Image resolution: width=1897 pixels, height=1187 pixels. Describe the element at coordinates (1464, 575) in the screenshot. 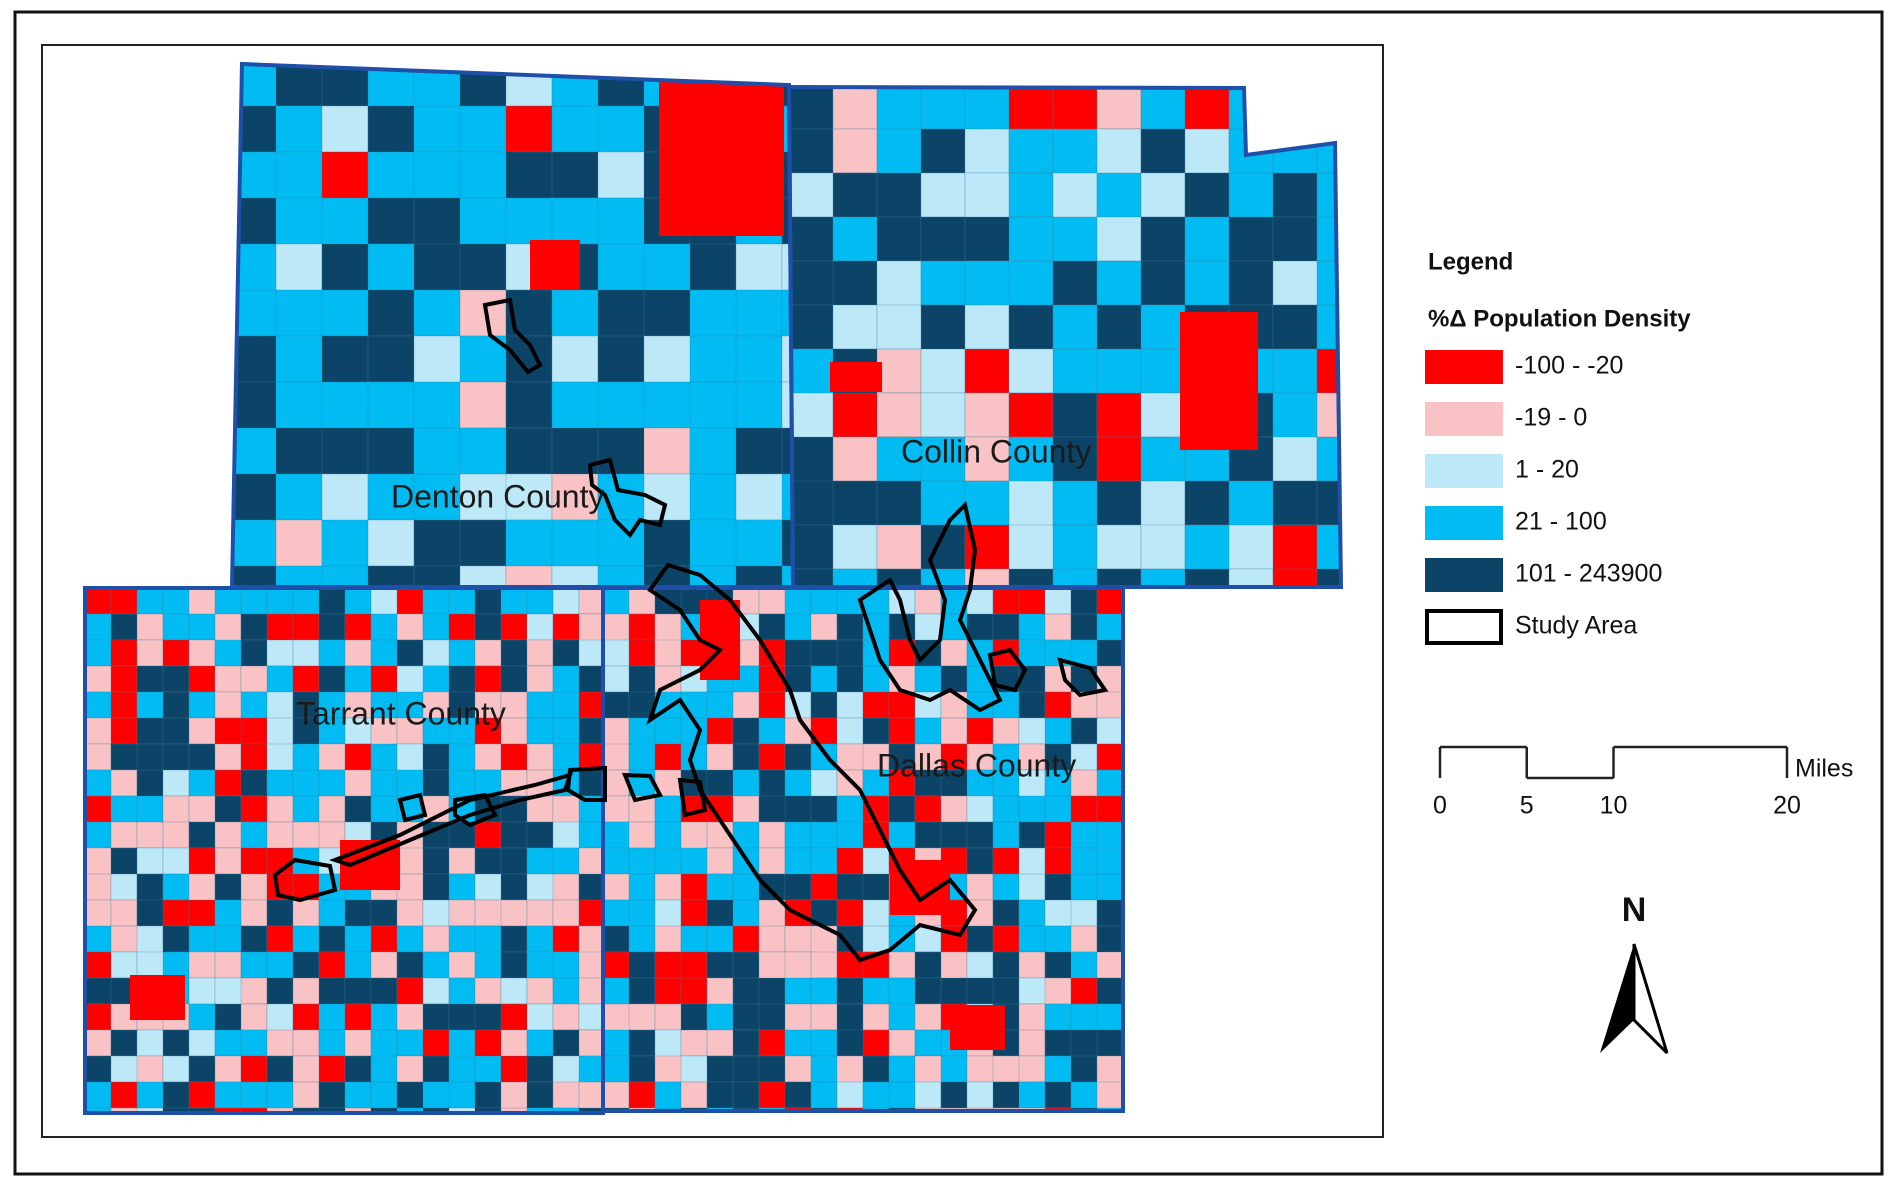

I see `legend-swatch` at that location.